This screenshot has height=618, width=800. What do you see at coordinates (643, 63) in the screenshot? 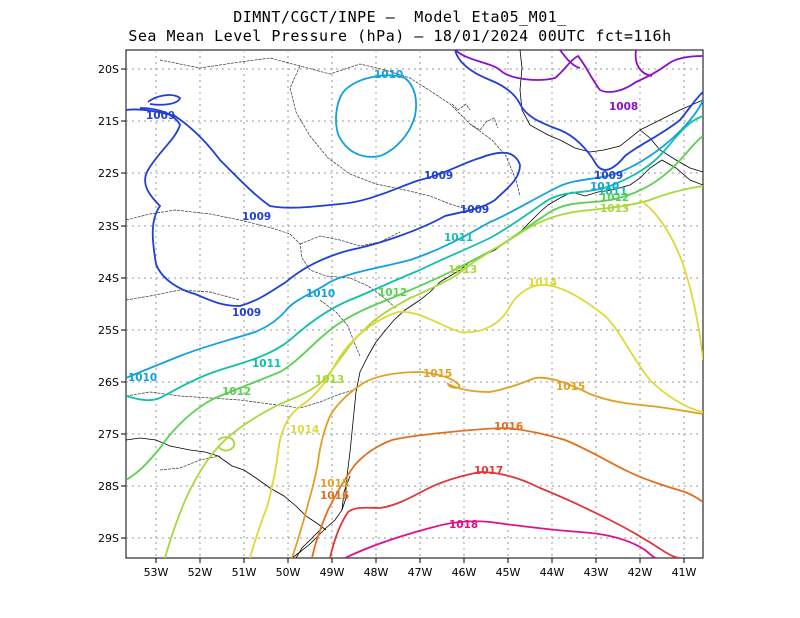
I see `isobar-1008-c` at bounding box center [643, 63].